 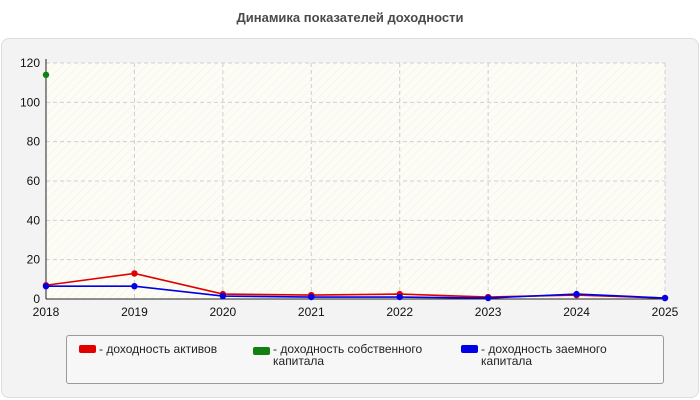 What do you see at coordinates (87, 349) in the screenshot?
I see `legend-swatch-assets` at bounding box center [87, 349].